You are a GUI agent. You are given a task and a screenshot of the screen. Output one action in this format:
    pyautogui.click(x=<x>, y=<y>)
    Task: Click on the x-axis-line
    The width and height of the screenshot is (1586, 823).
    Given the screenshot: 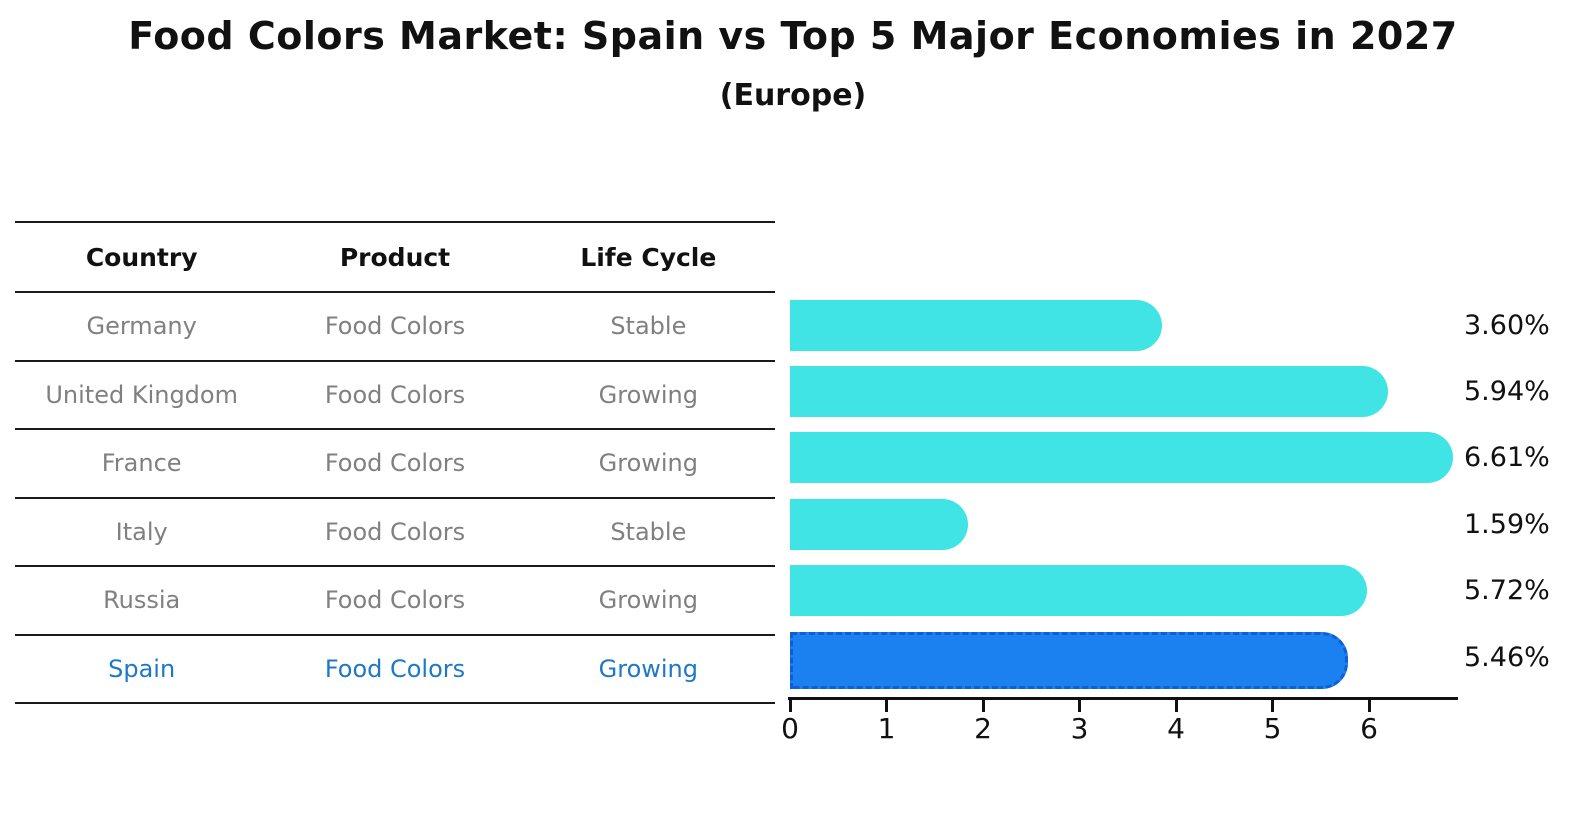 What is the action you would take?
    pyautogui.click(x=1123, y=698)
    